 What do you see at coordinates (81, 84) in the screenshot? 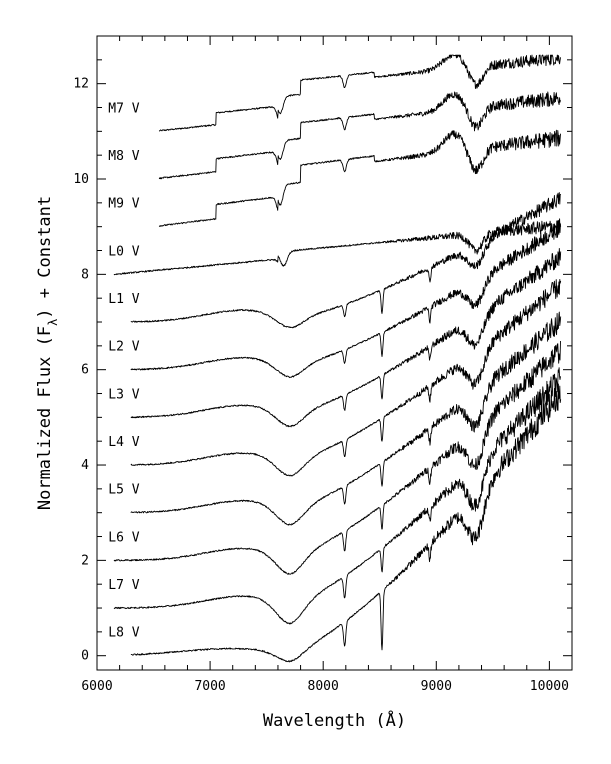
I see `y-tick-label: 12` at bounding box center [81, 84].